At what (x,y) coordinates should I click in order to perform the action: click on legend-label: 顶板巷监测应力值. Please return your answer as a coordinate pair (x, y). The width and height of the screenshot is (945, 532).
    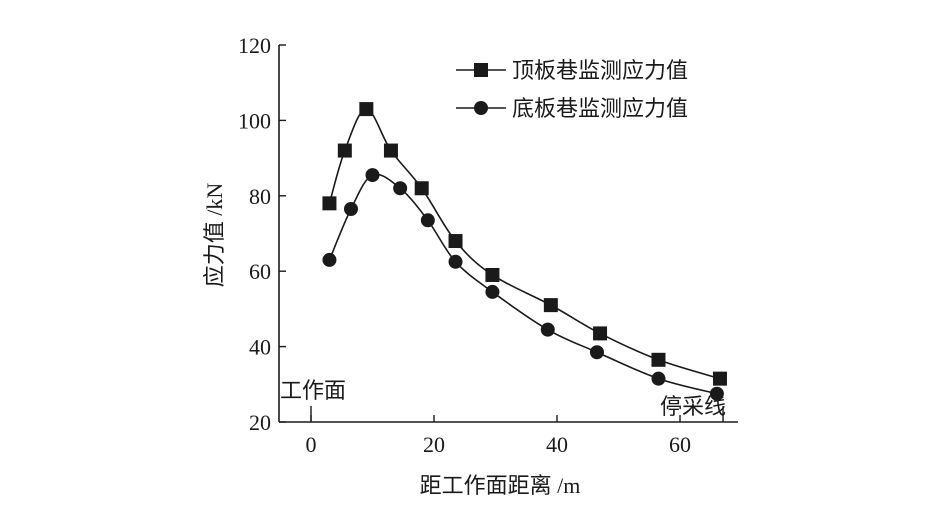
    Looking at the image, I should click on (600, 70).